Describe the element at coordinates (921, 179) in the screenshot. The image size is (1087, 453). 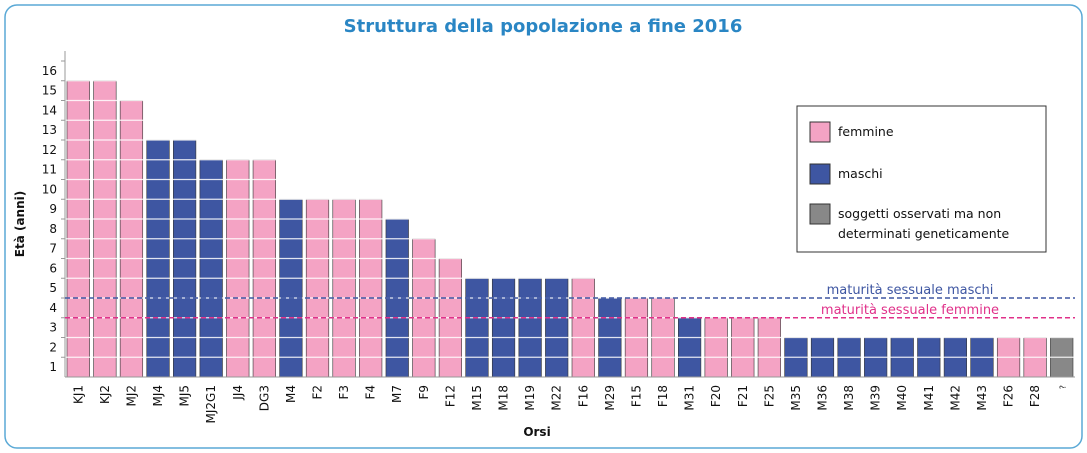
I see `legend-box` at that location.